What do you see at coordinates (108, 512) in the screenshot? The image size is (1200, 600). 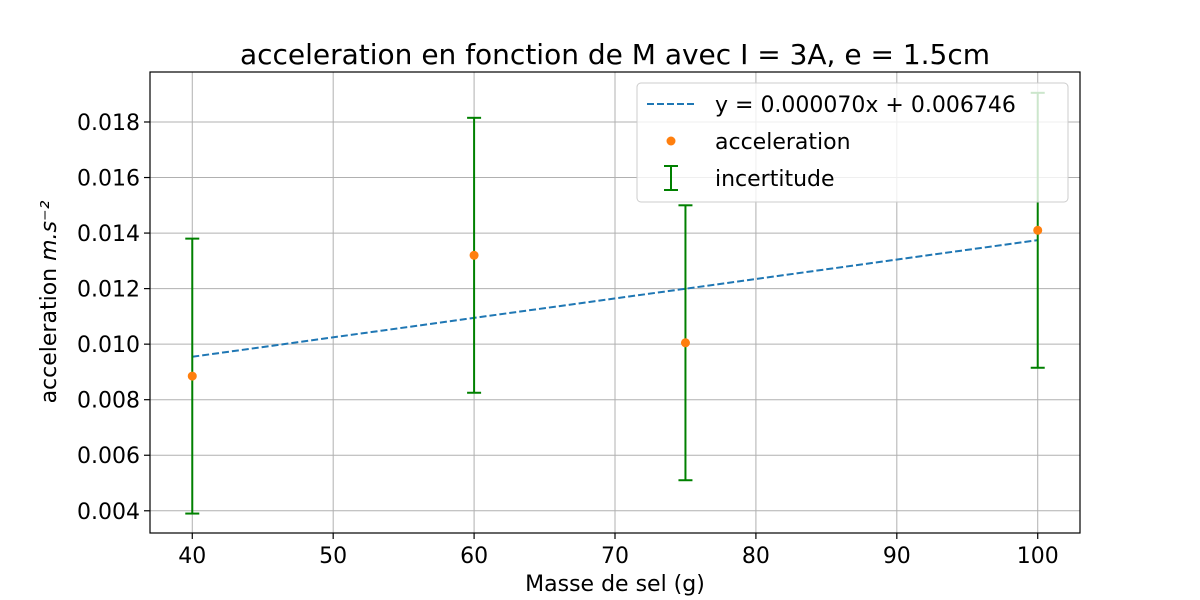 I see `y-tick-label: 0.004` at bounding box center [108, 512].